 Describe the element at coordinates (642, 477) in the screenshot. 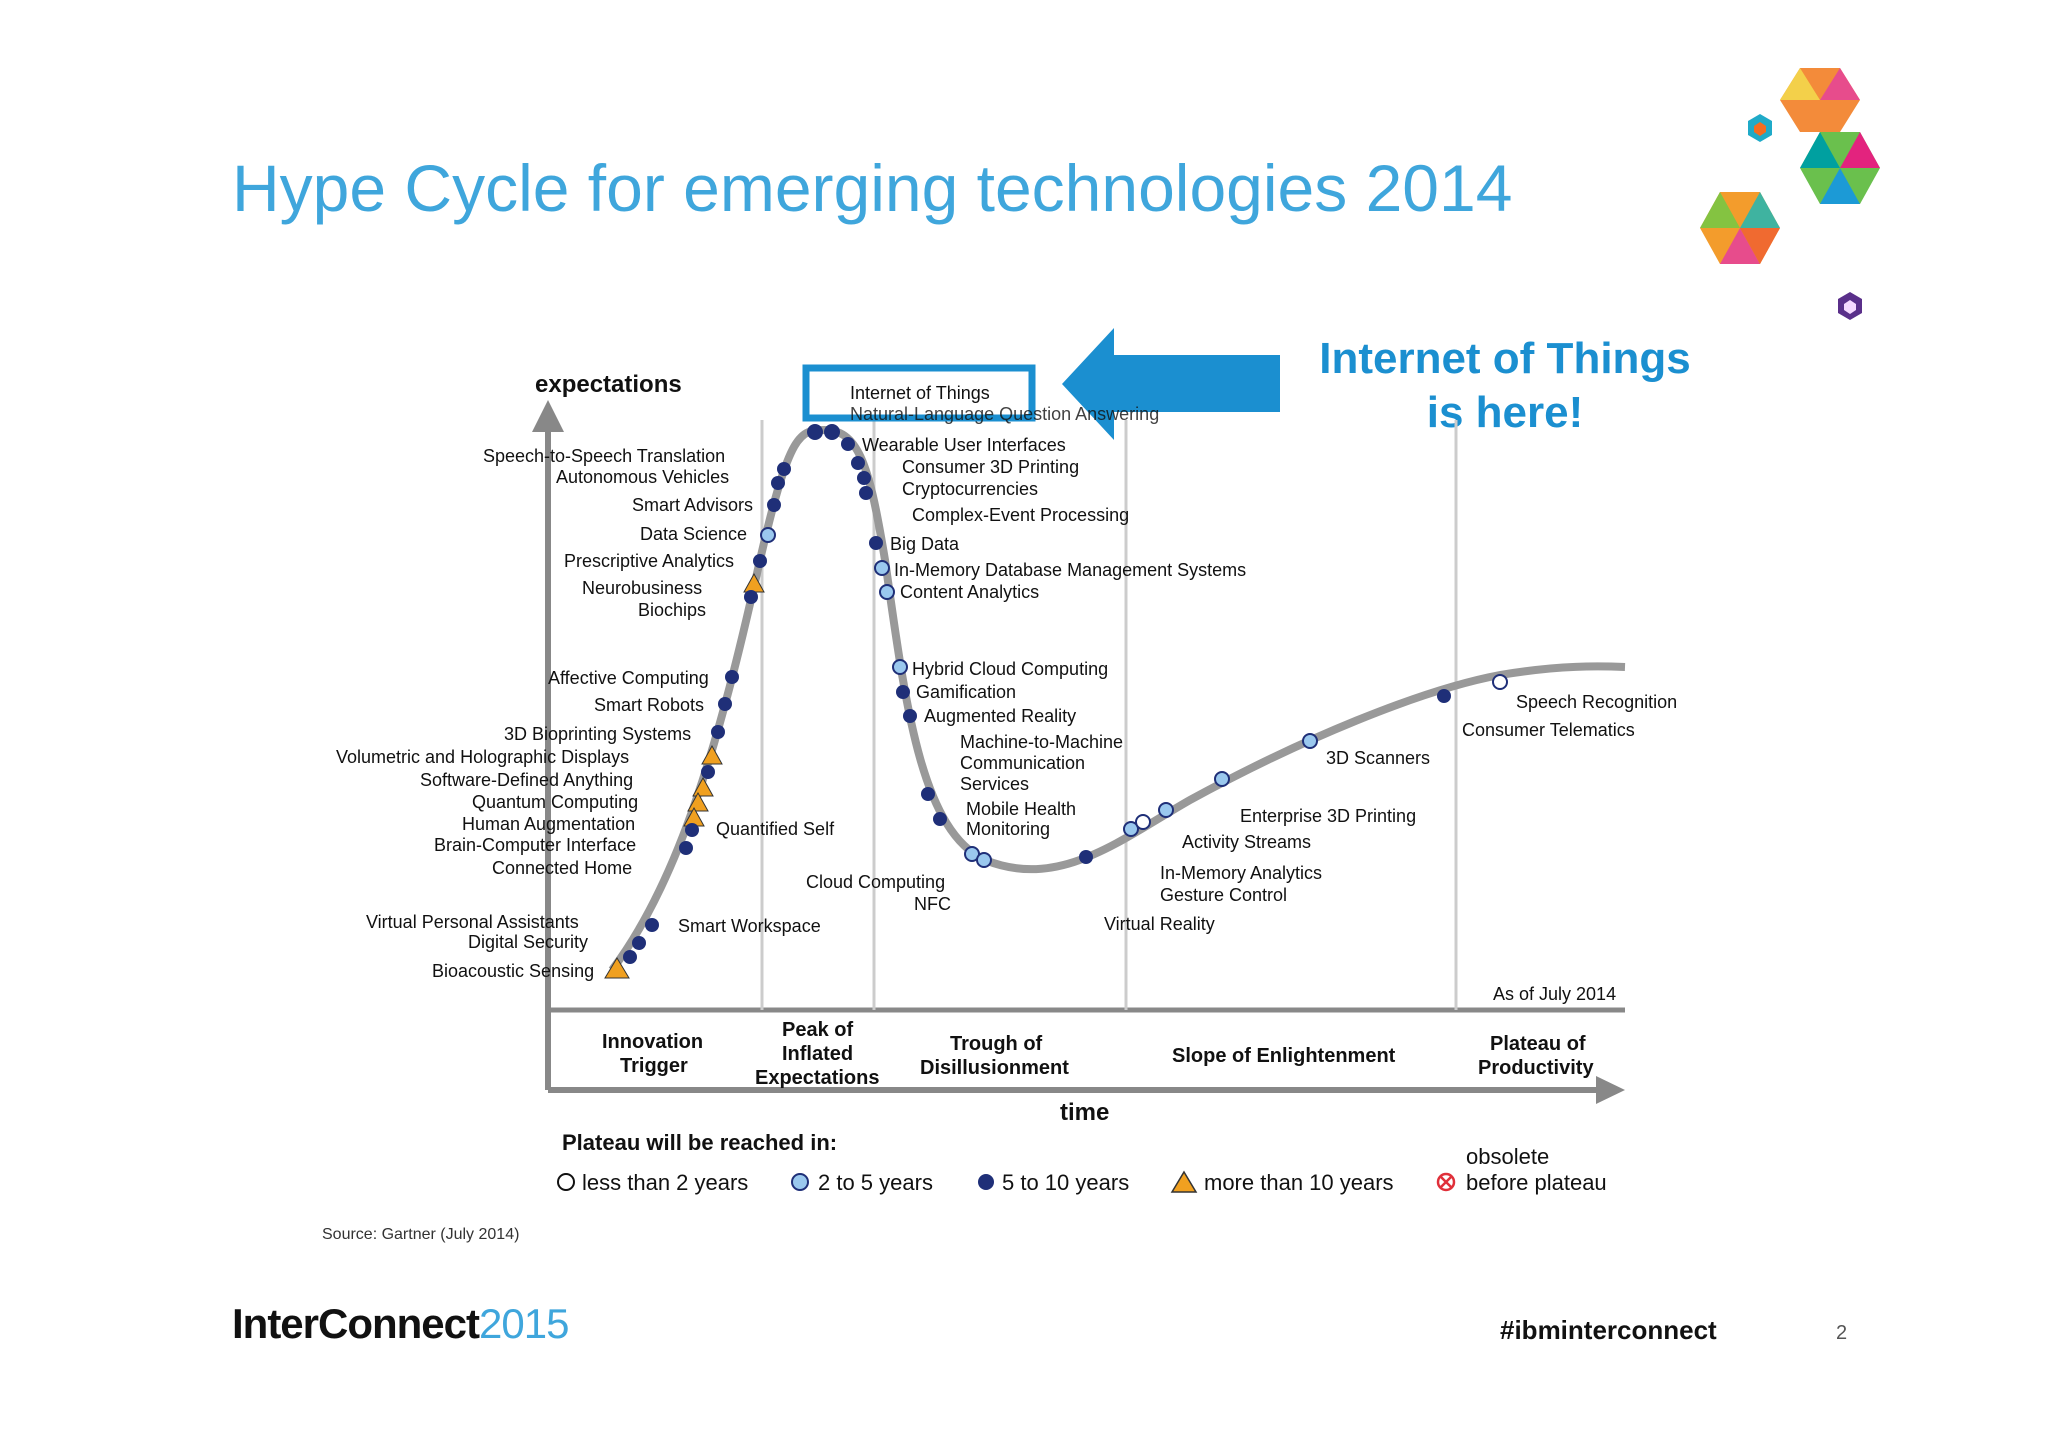

I see `svg-text: Autonomous Vehicles` at that location.